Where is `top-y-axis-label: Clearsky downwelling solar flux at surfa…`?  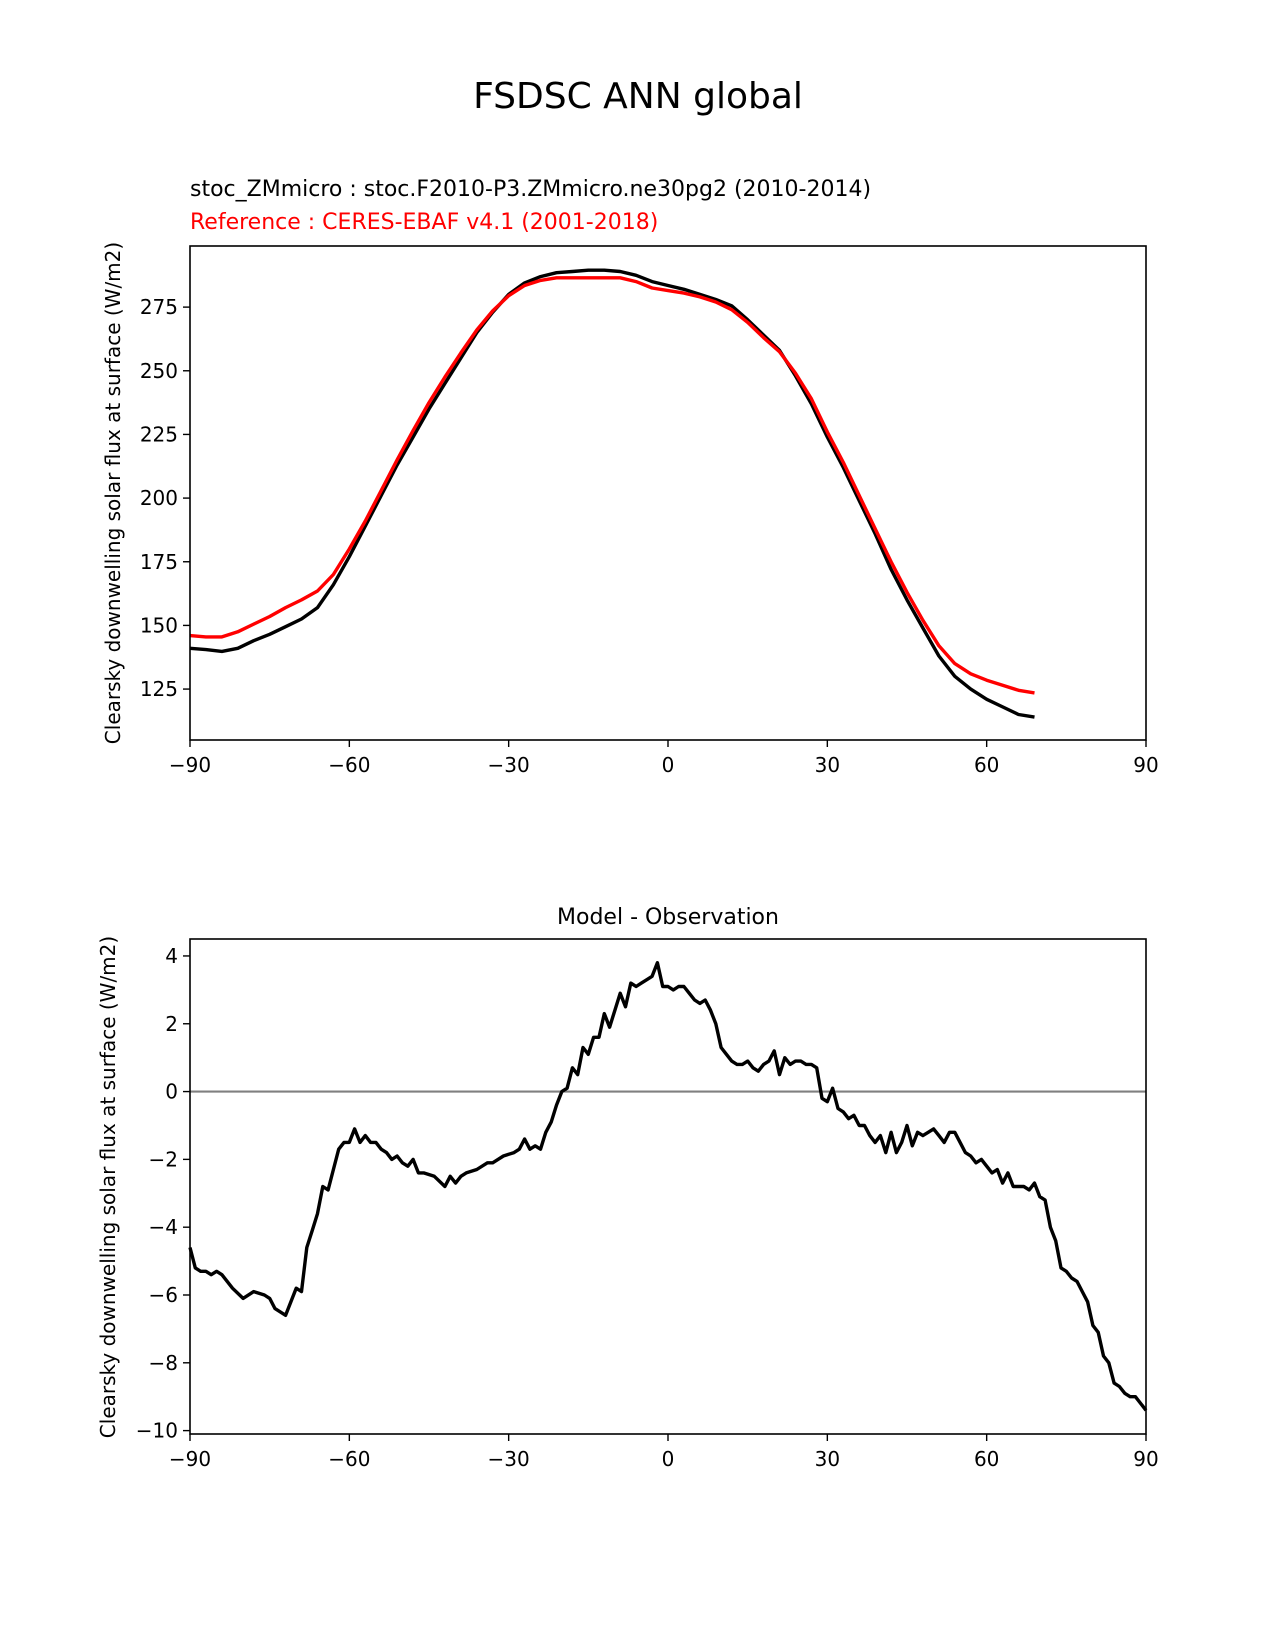
top-y-axis-label: Clearsky downwelling solar flux at surfa… is located at coordinates (113, 493).